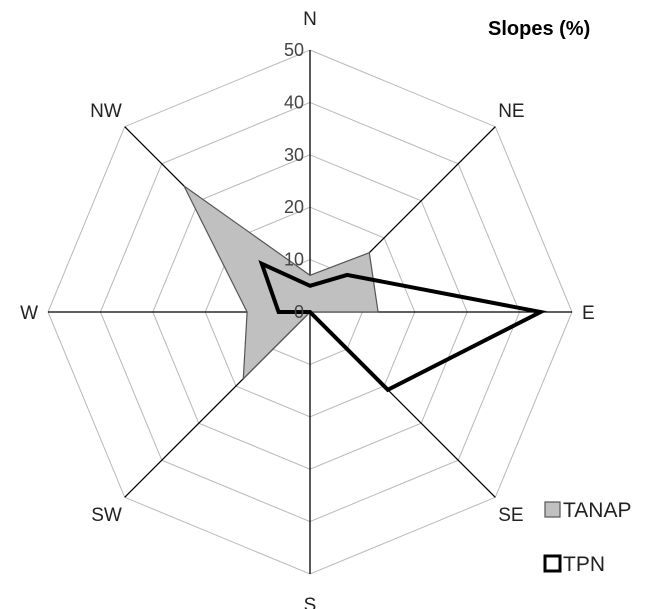 This screenshot has width=652, height=609. I want to click on legend-swatch-tpn, so click(552, 563).